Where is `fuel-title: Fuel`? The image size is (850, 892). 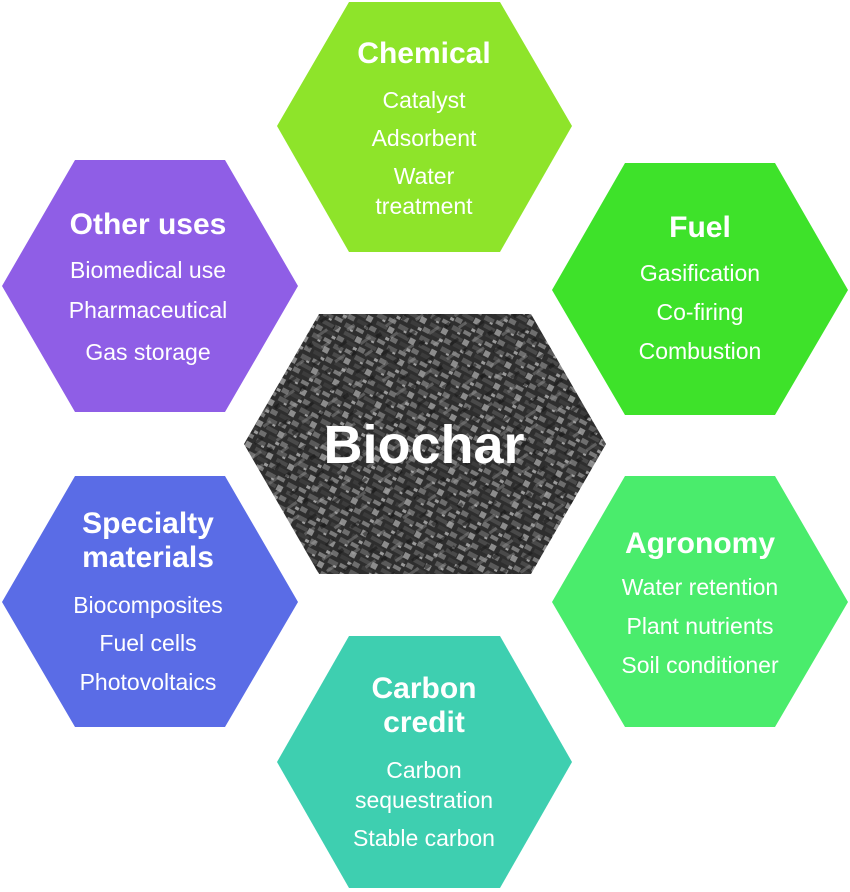 fuel-title: Fuel is located at coordinates (700, 227).